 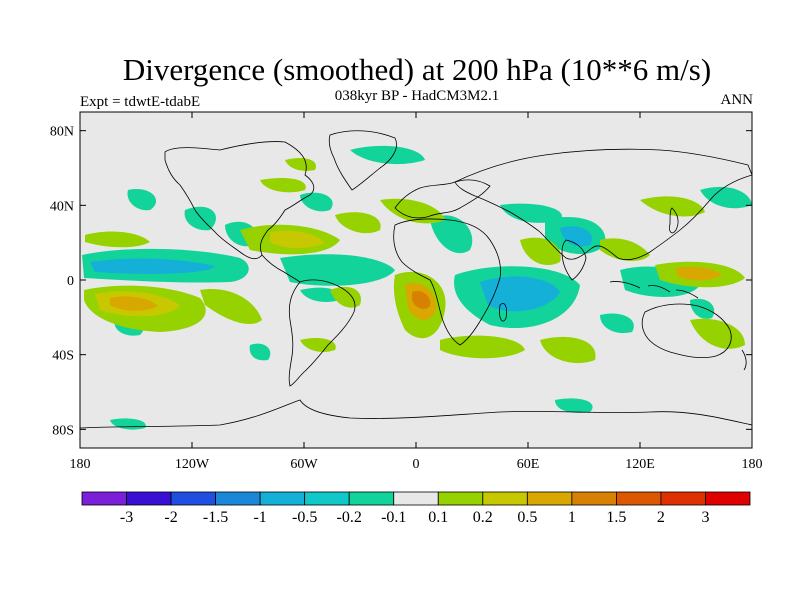 I want to click on colorbar-label: 0.5, so click(x=527, y=517).